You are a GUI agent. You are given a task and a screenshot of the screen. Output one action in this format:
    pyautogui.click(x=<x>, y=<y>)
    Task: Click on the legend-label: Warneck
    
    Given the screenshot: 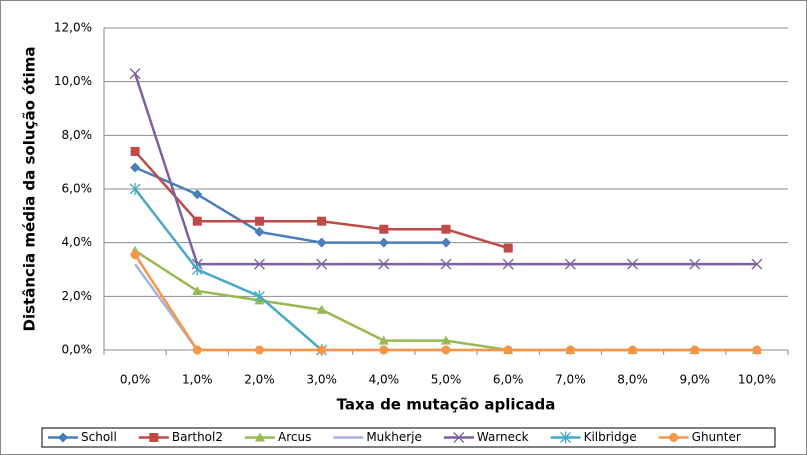 What is the action you would take?
    pyautogui.click(x=503, y=437)
    